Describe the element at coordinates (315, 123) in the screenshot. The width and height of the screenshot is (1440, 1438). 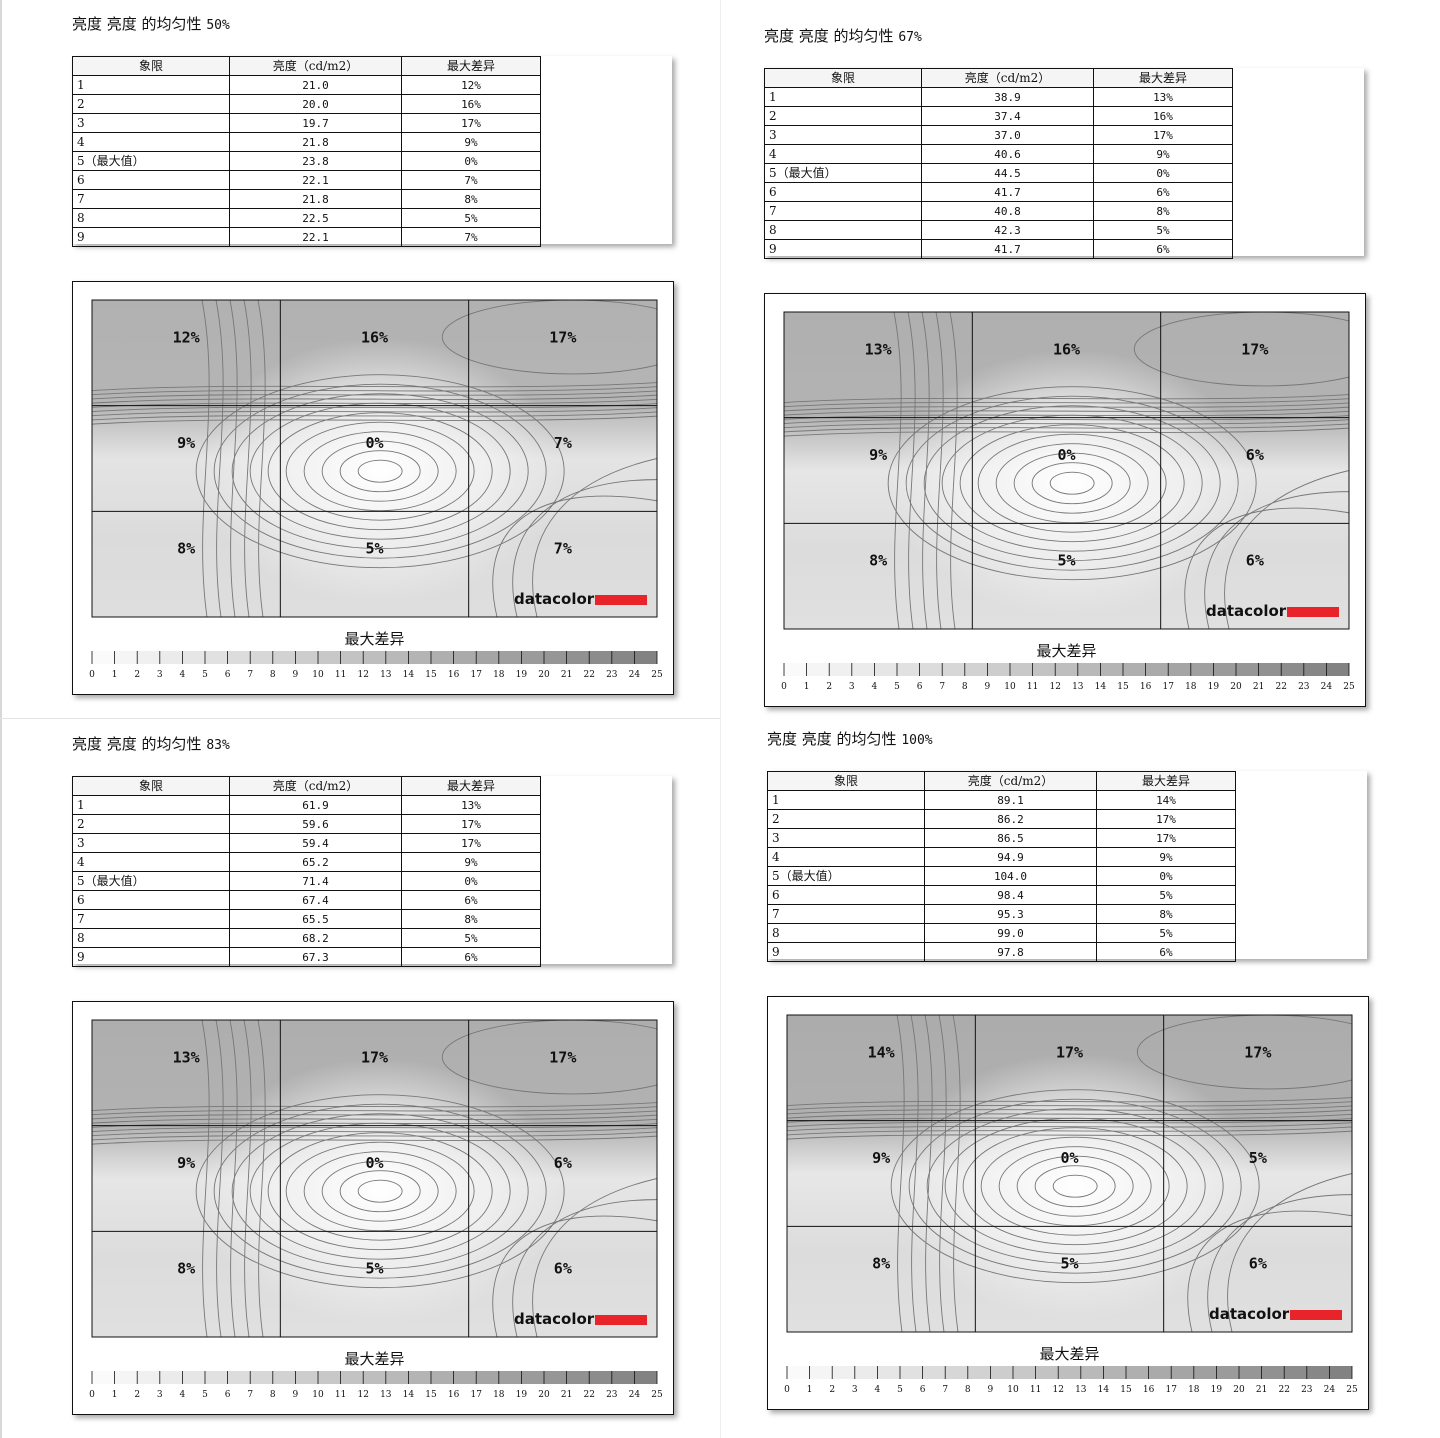
I see `luminance-cell: 19.7` at that location.